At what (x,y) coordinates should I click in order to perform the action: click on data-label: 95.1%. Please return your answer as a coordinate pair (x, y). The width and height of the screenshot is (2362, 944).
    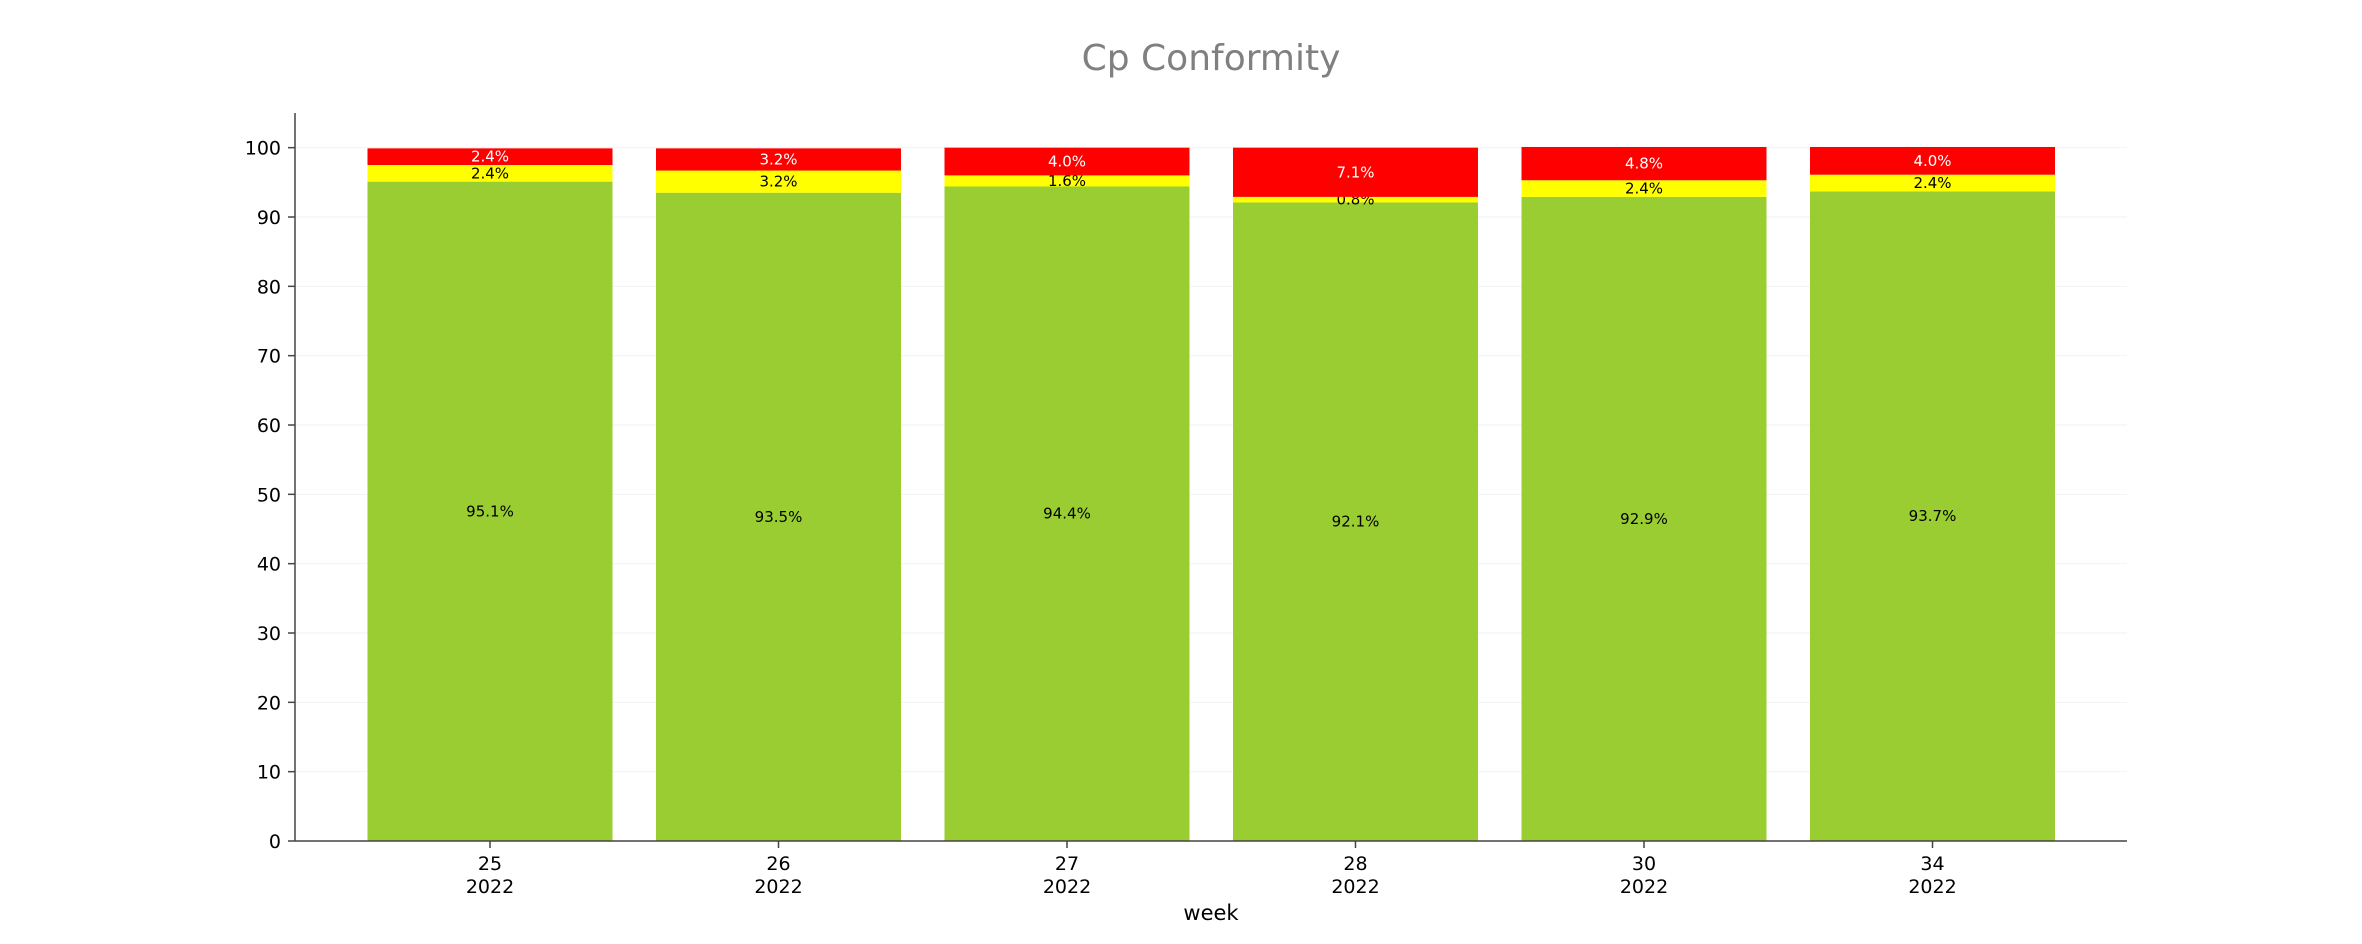
    Looking at the image, I should click on (490, 511).